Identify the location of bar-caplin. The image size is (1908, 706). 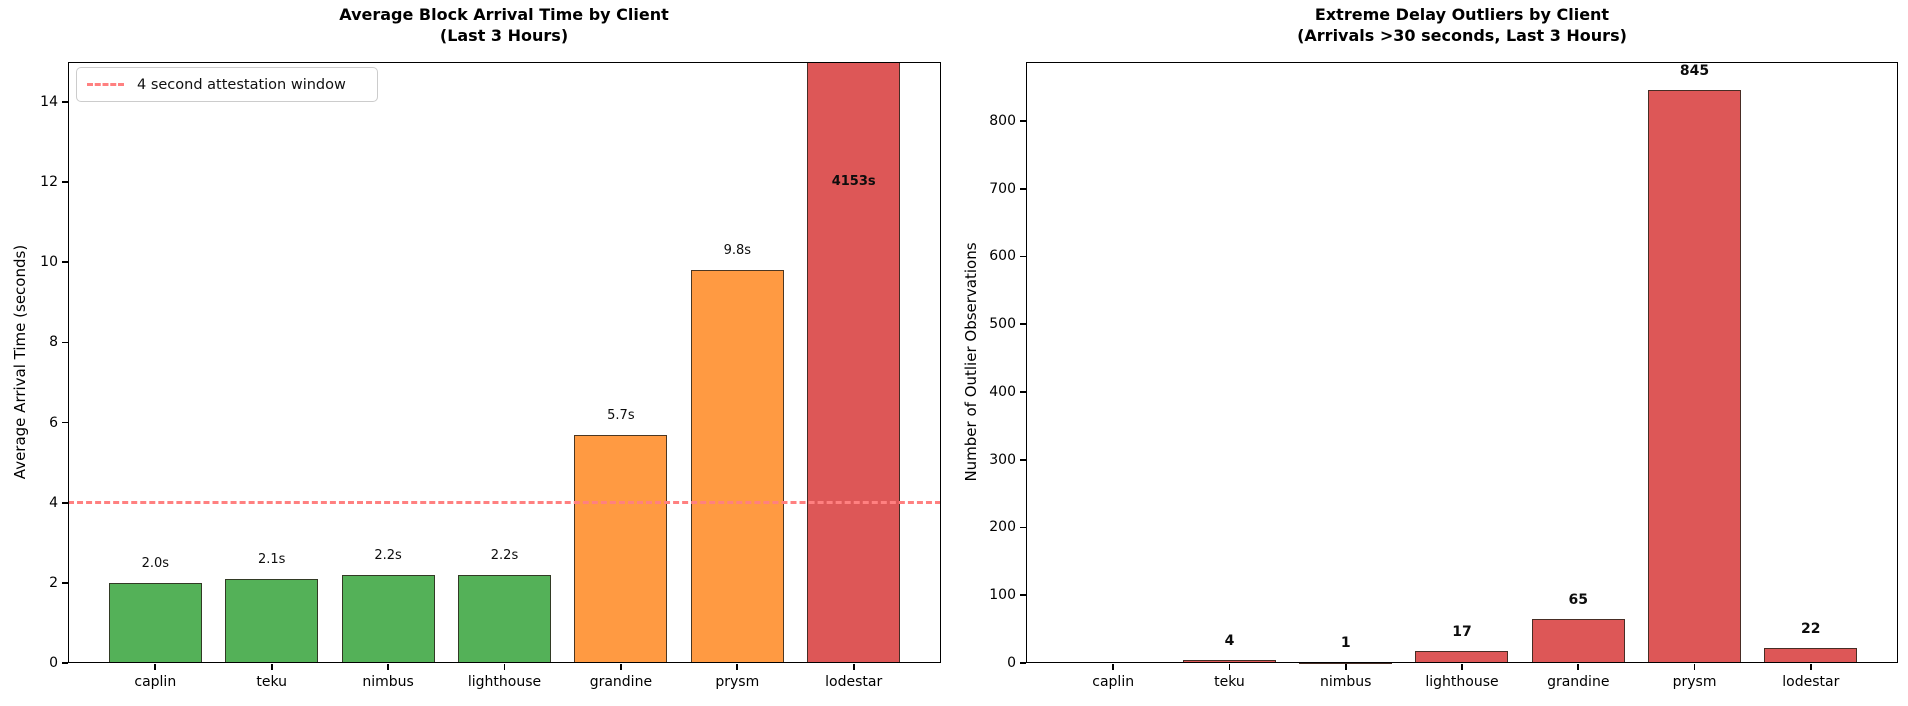
(155, 622).